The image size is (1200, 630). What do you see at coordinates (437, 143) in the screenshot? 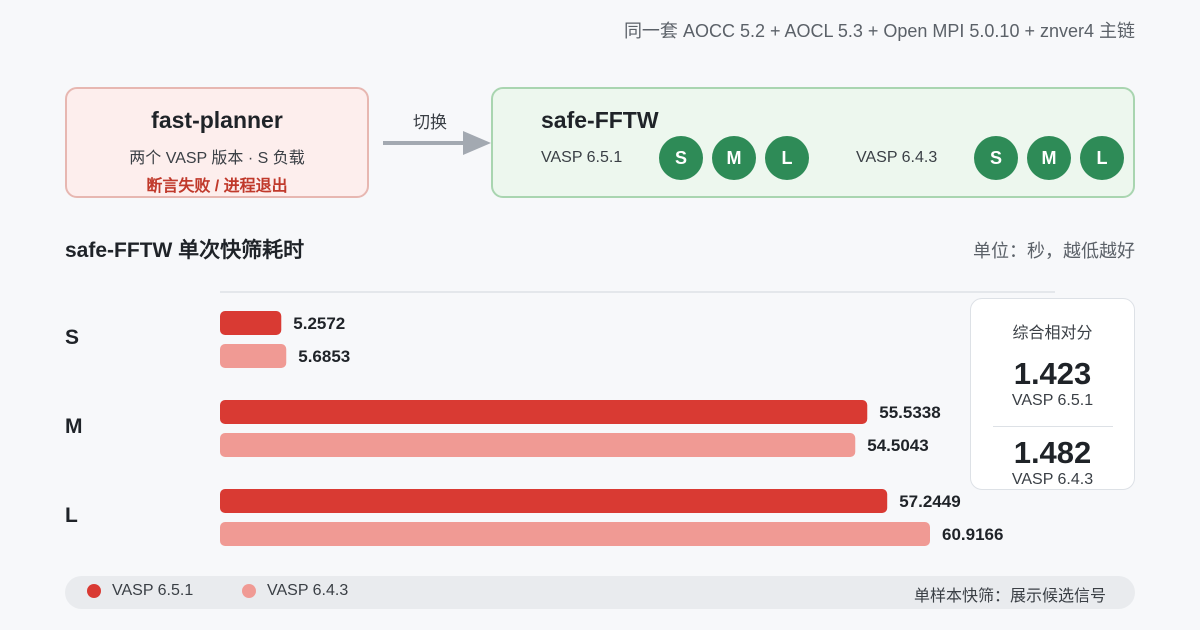
I see `arrow-right-icon` at bounding box center [437, 143].